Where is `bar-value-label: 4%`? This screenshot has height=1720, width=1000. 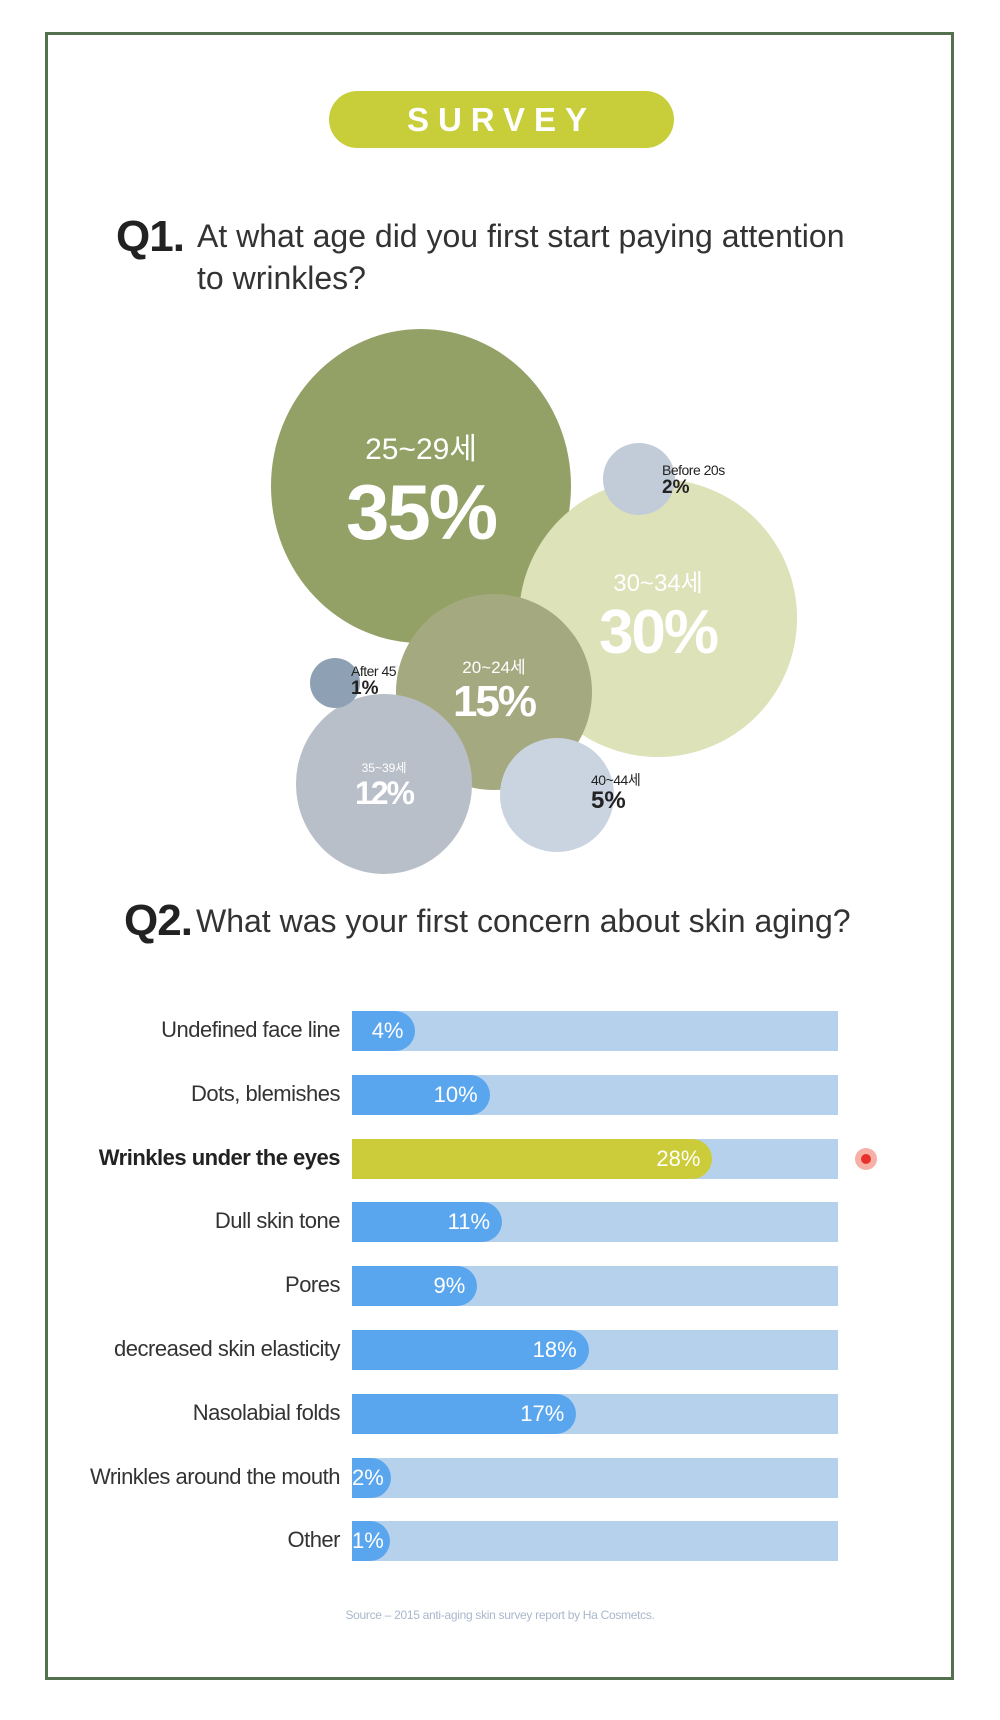 bar-value-label: 4% is located at coordinates (387, 1030).